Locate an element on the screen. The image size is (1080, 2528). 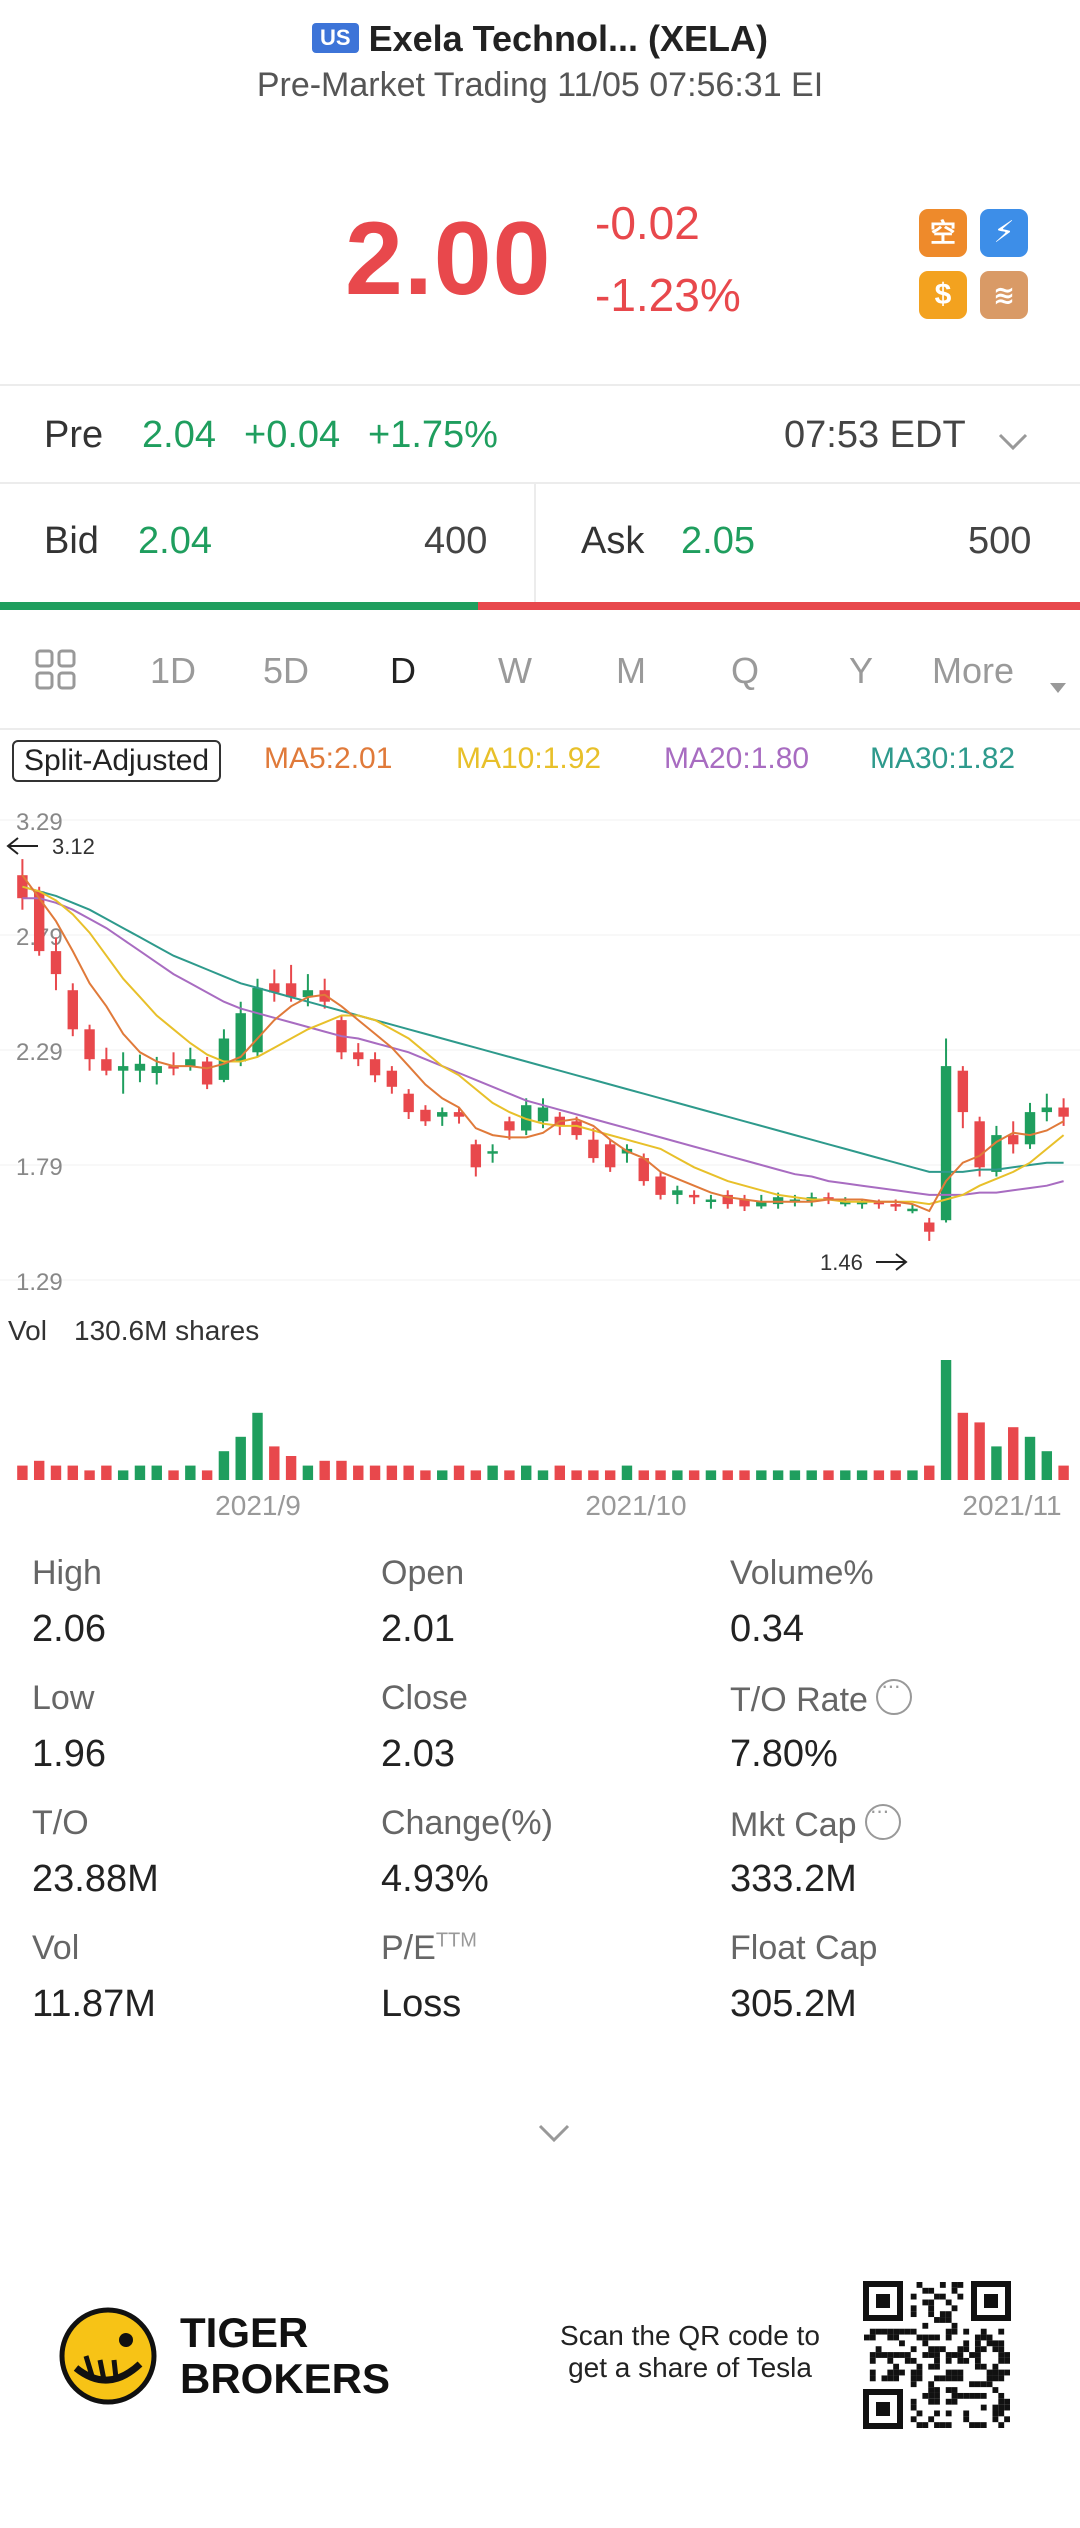
tab-5d: 5D is located at coordinates (286, 670).